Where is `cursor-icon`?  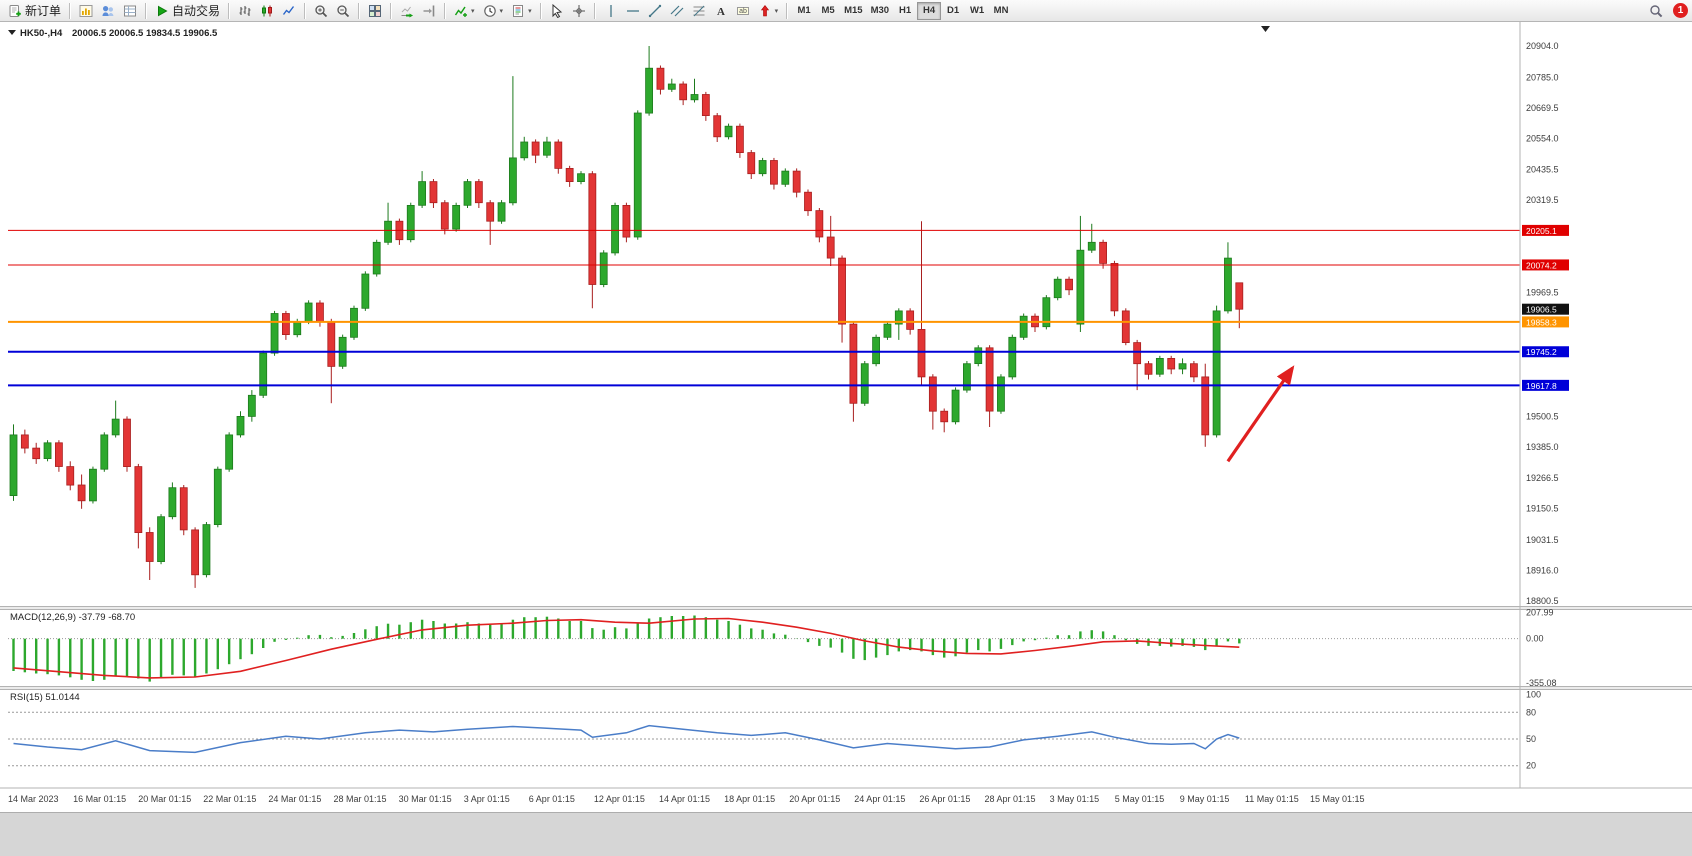
cursor-icon is located at coordinates (557, 10).